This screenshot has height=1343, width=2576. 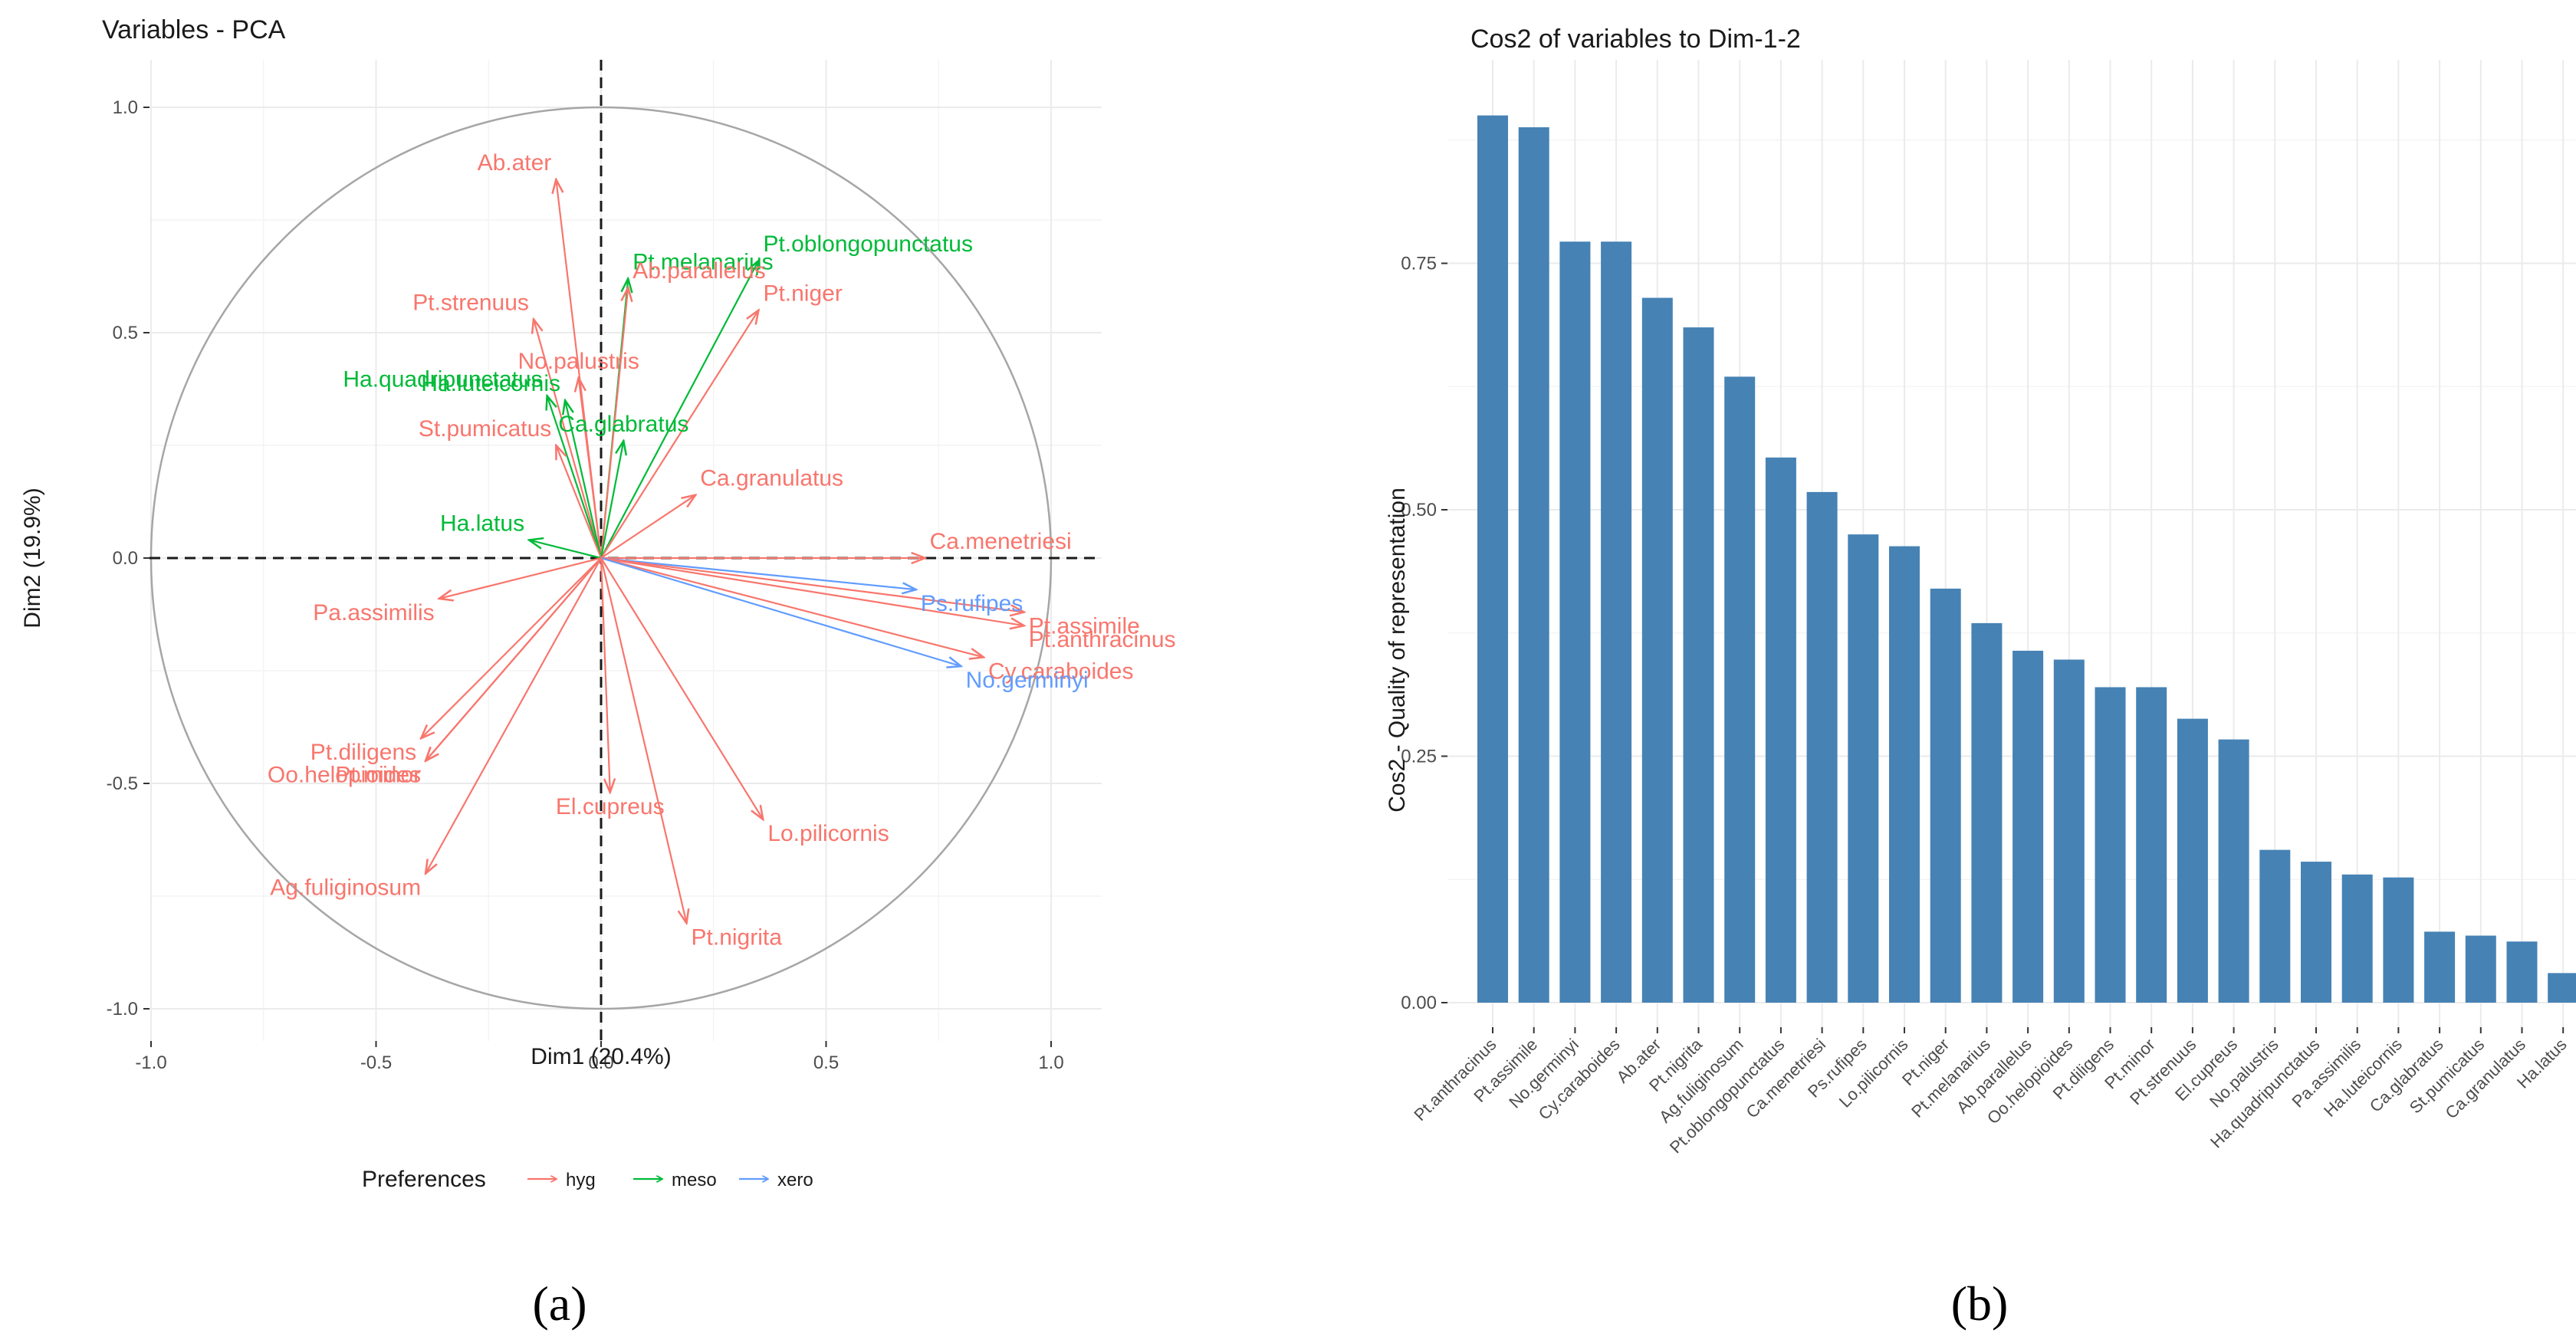 I want to click on arrow-Ca.granulatus, so click(x=648, y=527).